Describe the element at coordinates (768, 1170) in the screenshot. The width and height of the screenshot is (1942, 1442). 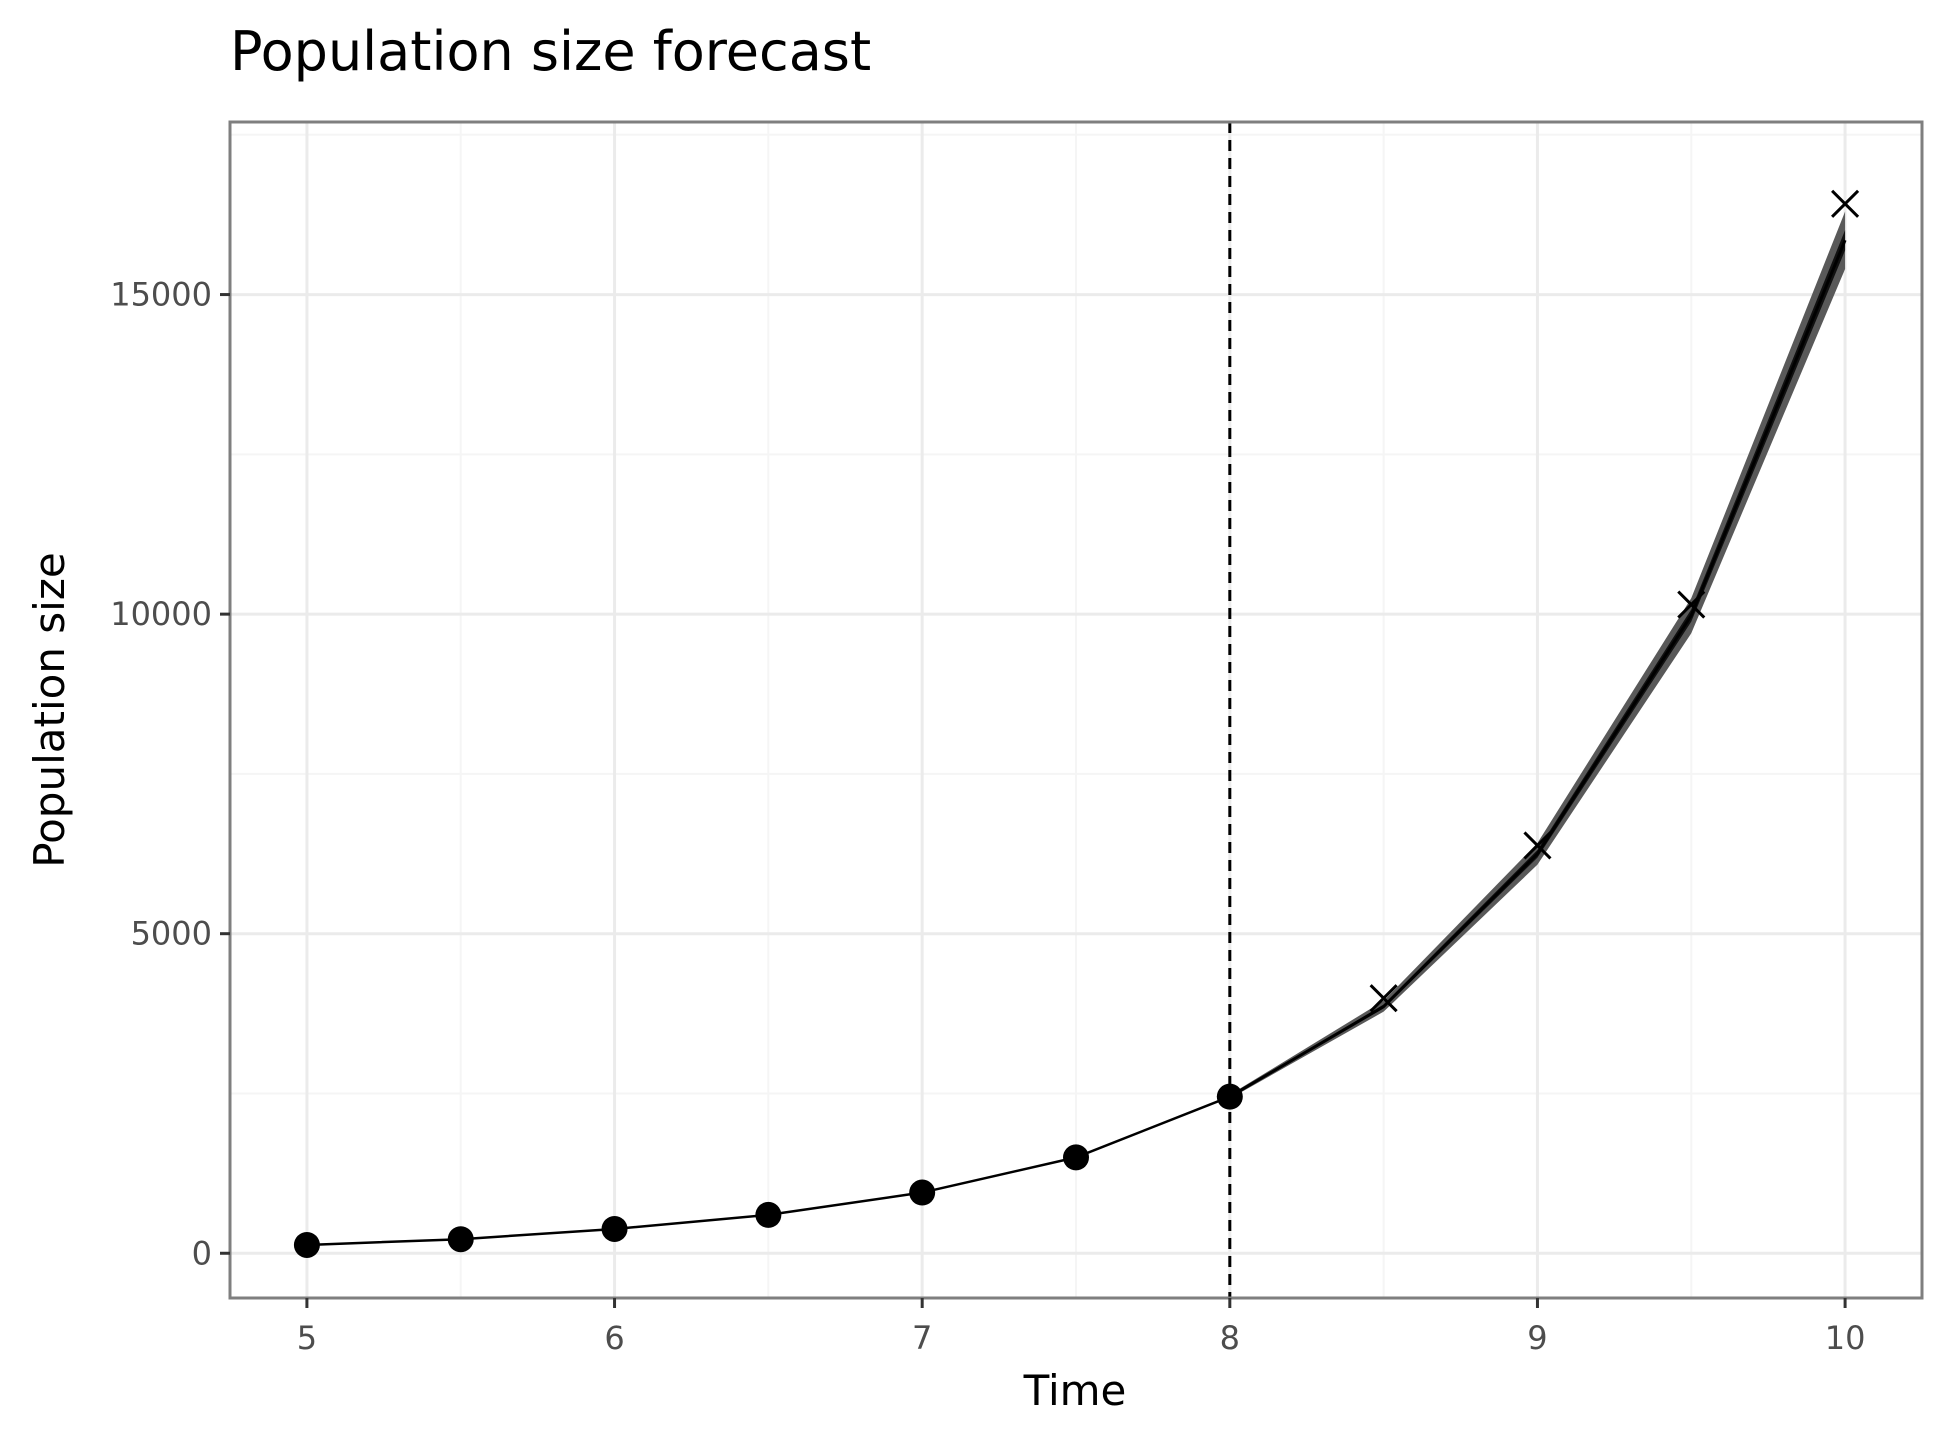
I see `observed-points` at that location.